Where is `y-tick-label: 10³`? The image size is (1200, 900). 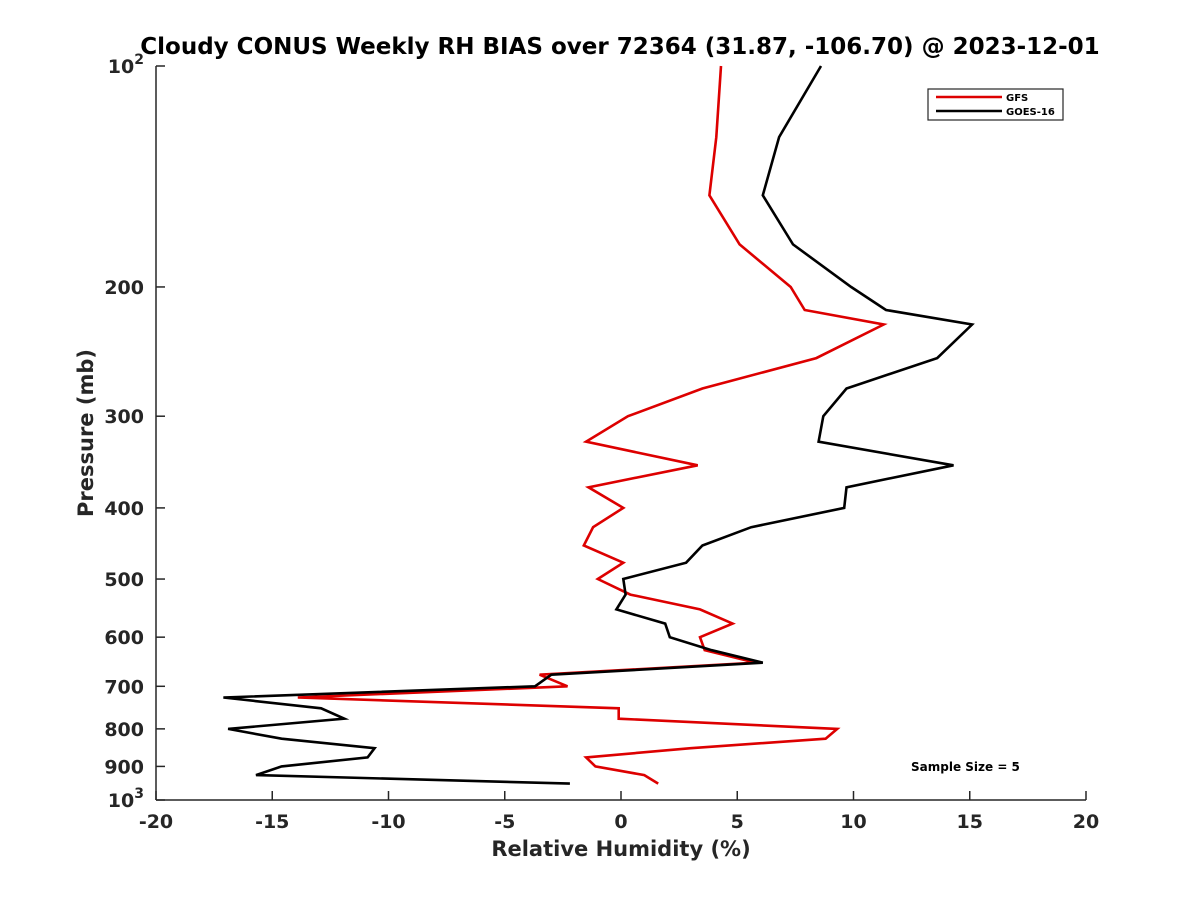 y-tick-label: 10³ is located at coordinates (126, 799).